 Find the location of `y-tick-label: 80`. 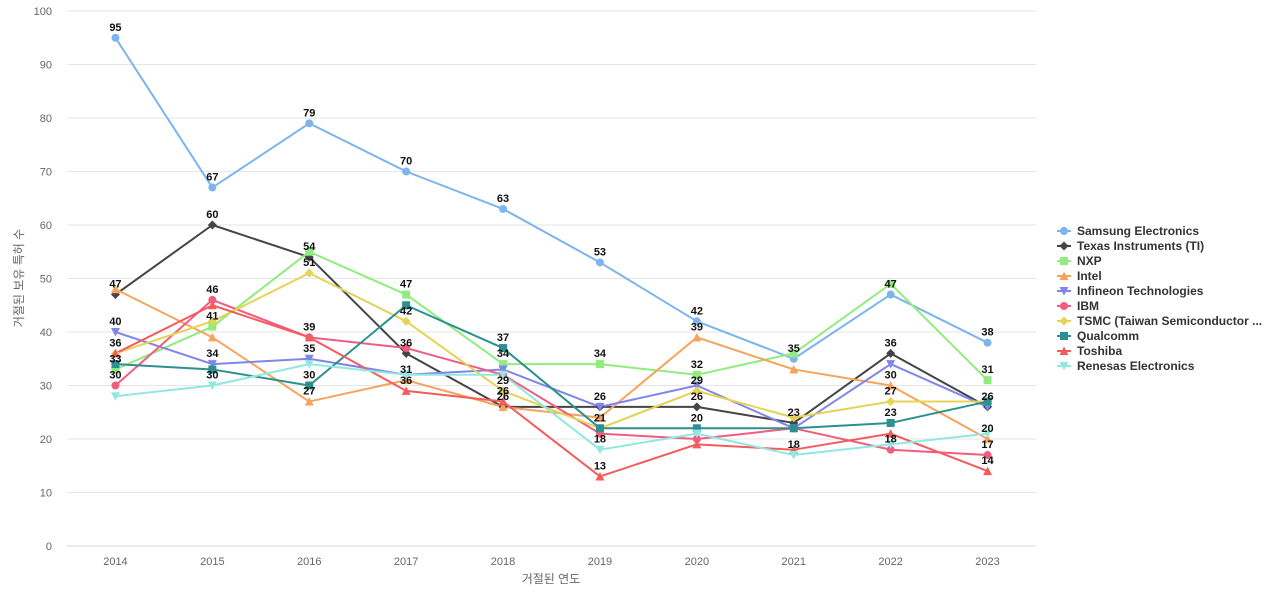

y-tick-label: 80 is located at coordinates (46, 119).